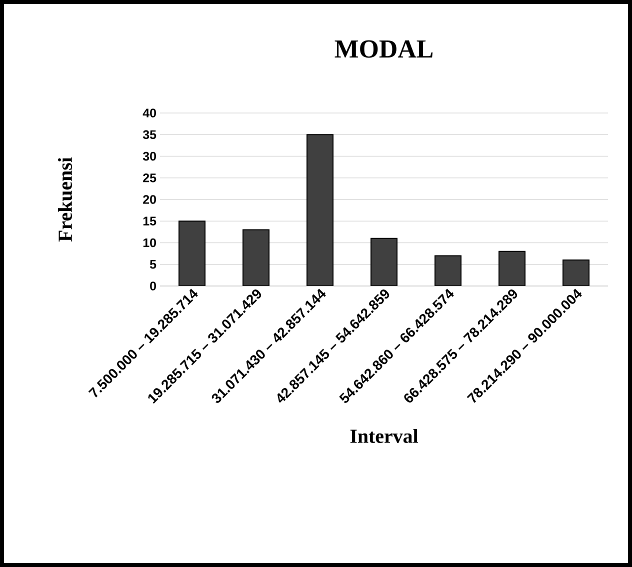 Image resolution: width=632 pixels, height=567 pixels. What do you see at coordinates (384, 435) in the screenshot?
I see `x-axis-title: Interval` at bounding box center [384, 435].